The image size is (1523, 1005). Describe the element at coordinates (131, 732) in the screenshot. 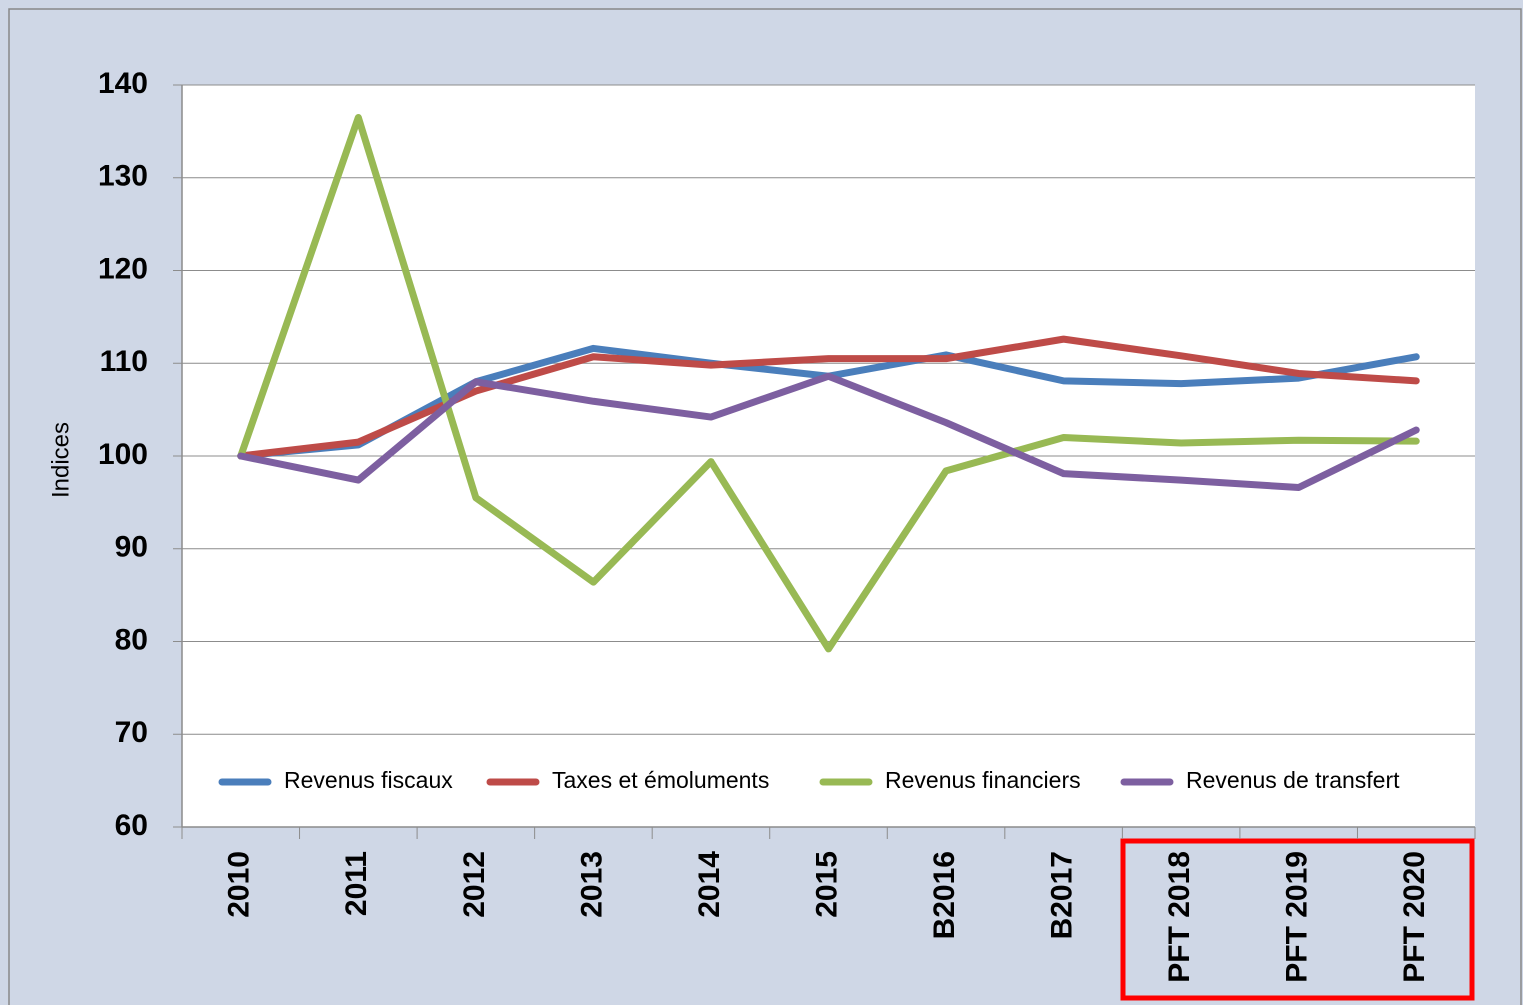

I see `y-tick-label: 70` at that location.